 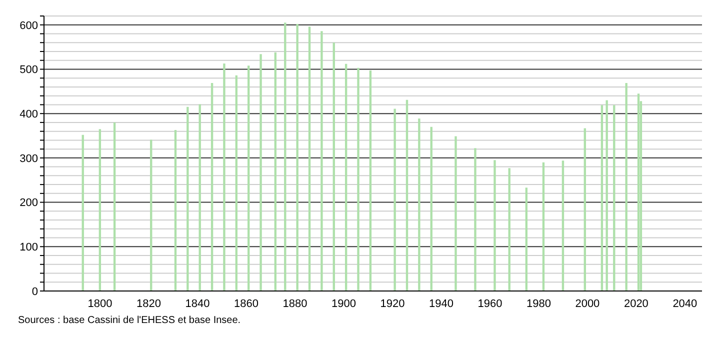 I want to click on x-tick-label: 1880, so click(x=295, y=304).